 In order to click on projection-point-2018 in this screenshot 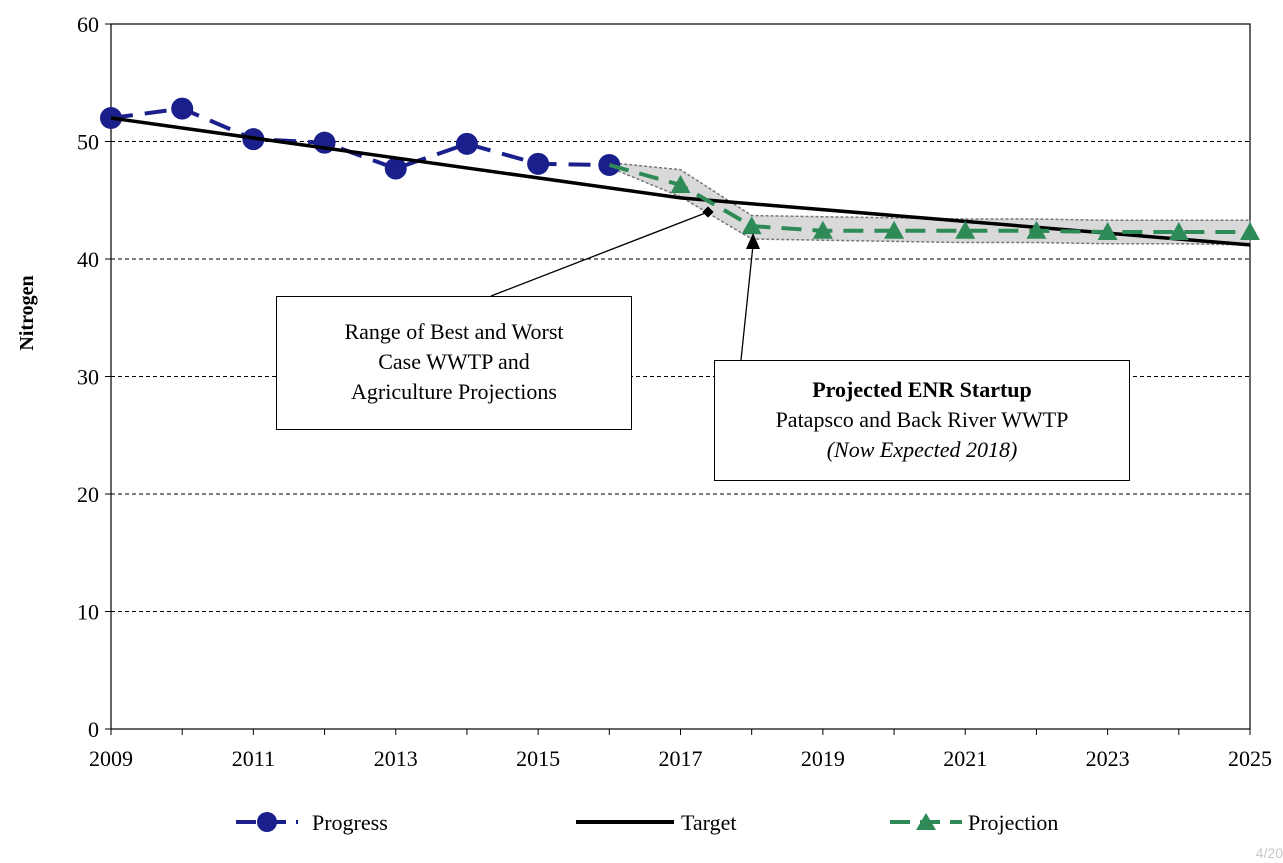, I will do `click(751, 225)`.